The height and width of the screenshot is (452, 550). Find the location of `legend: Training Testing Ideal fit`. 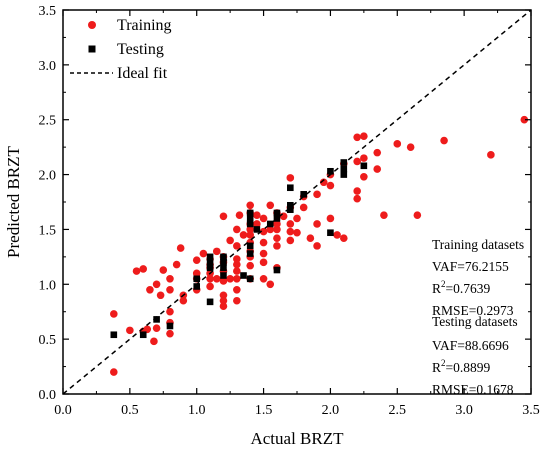

legend: Training Testing Ideal fit is located at coordinates (121, 49).